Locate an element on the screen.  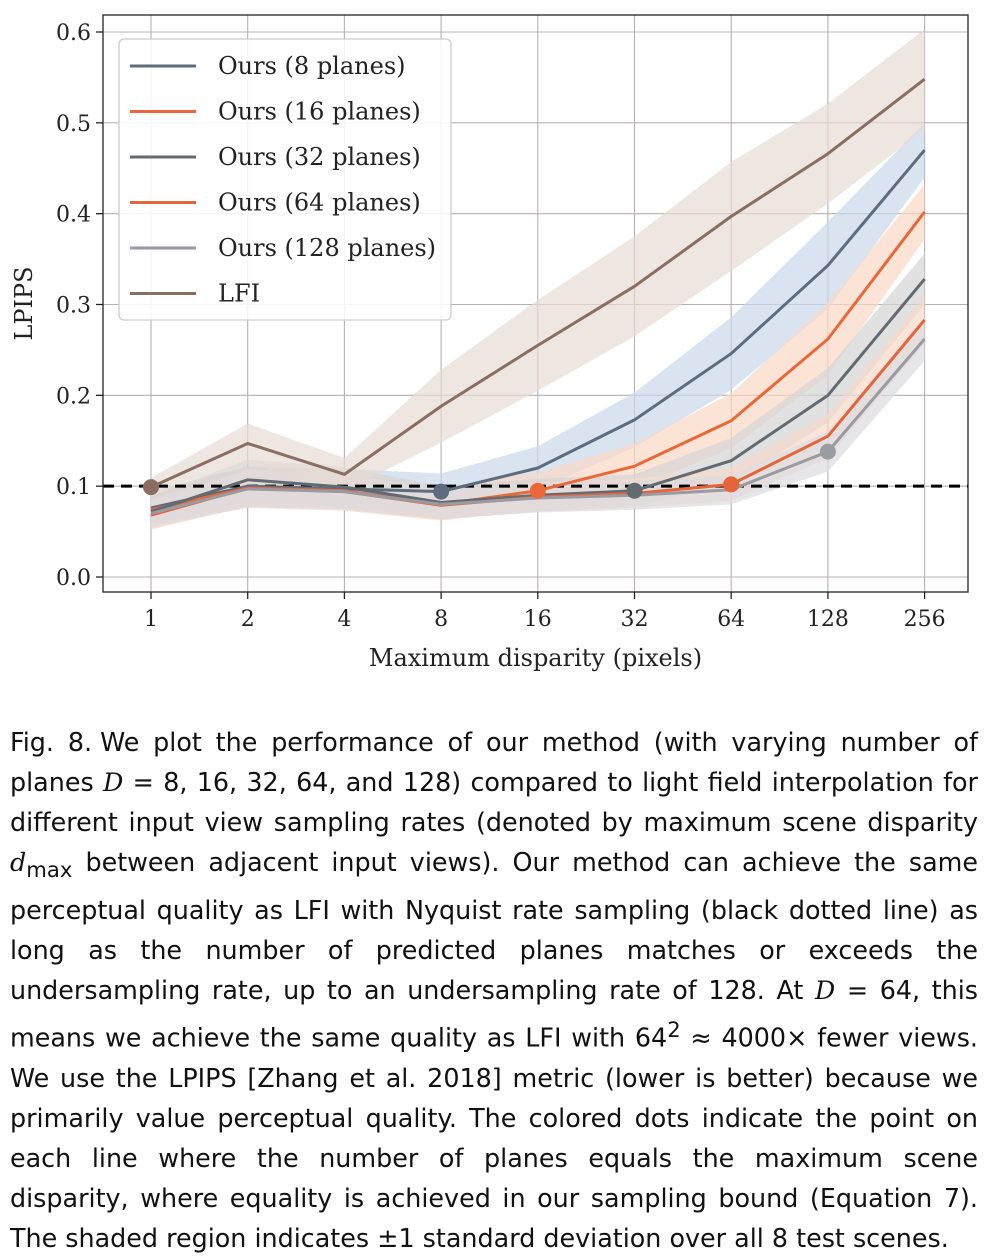
legend-label-4: Ours (128 planes) is located at coordinates (327, 248).